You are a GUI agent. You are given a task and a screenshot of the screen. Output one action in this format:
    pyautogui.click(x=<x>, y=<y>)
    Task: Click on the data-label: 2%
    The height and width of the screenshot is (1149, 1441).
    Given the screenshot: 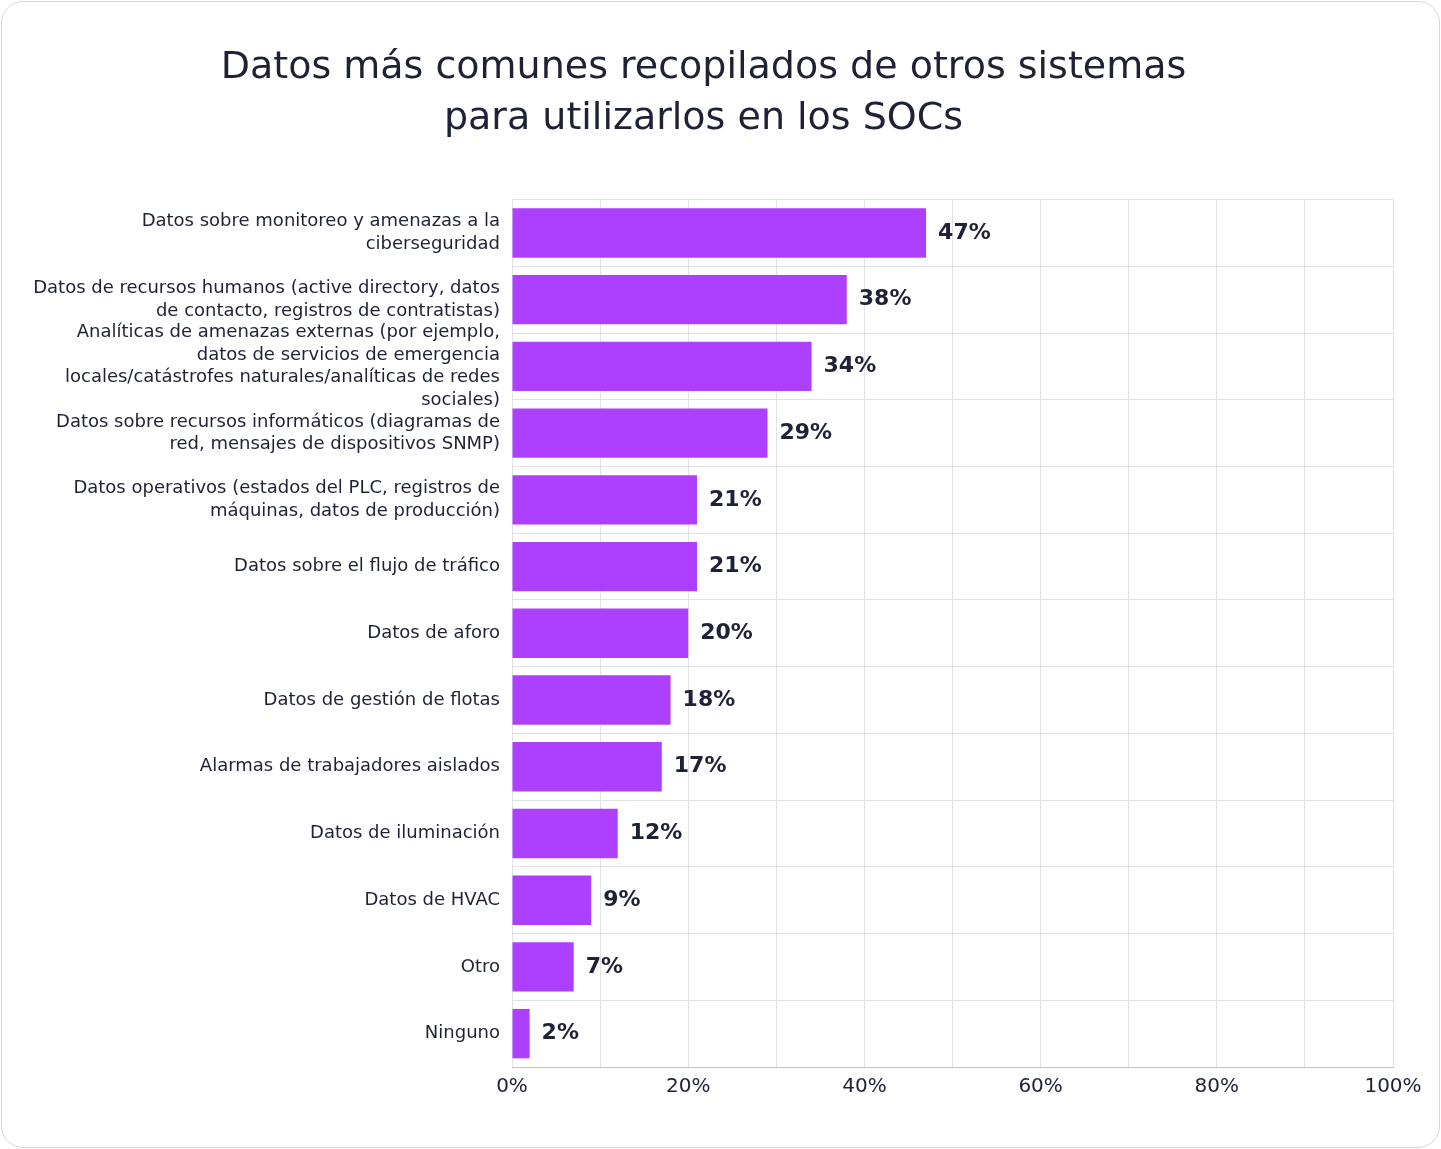 What is the action you would take?
    pyautogui.click(x=560, y=1032)
    